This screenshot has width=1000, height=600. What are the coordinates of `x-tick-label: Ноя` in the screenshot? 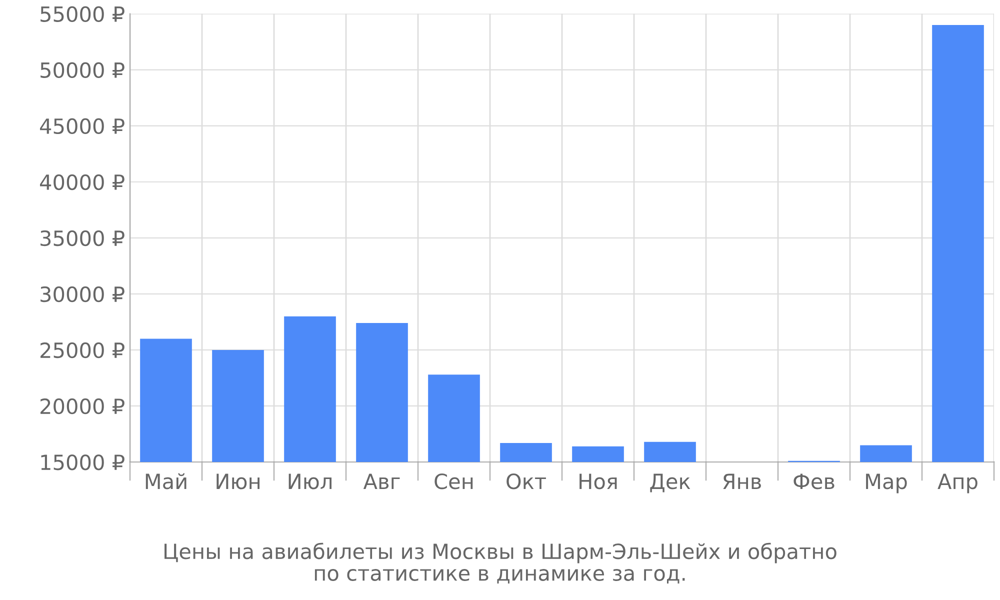 It's located at (598, 482).